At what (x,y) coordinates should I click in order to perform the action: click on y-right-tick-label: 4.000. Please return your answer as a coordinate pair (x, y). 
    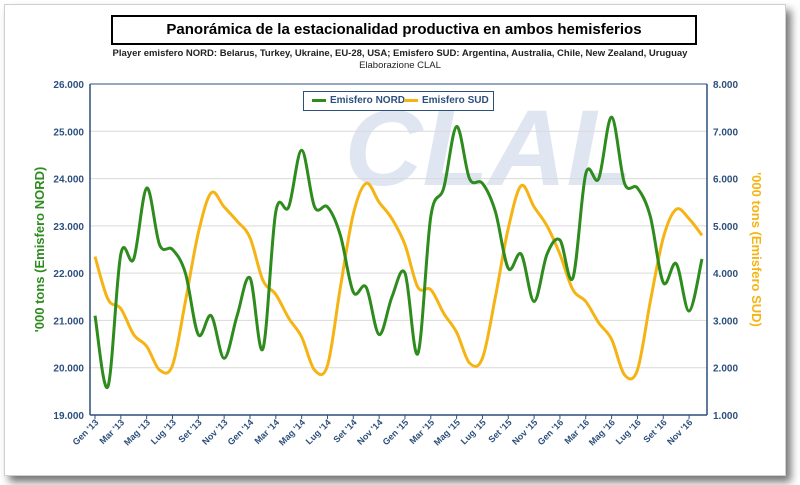
    Looking at the image, I should click on (725, 274).